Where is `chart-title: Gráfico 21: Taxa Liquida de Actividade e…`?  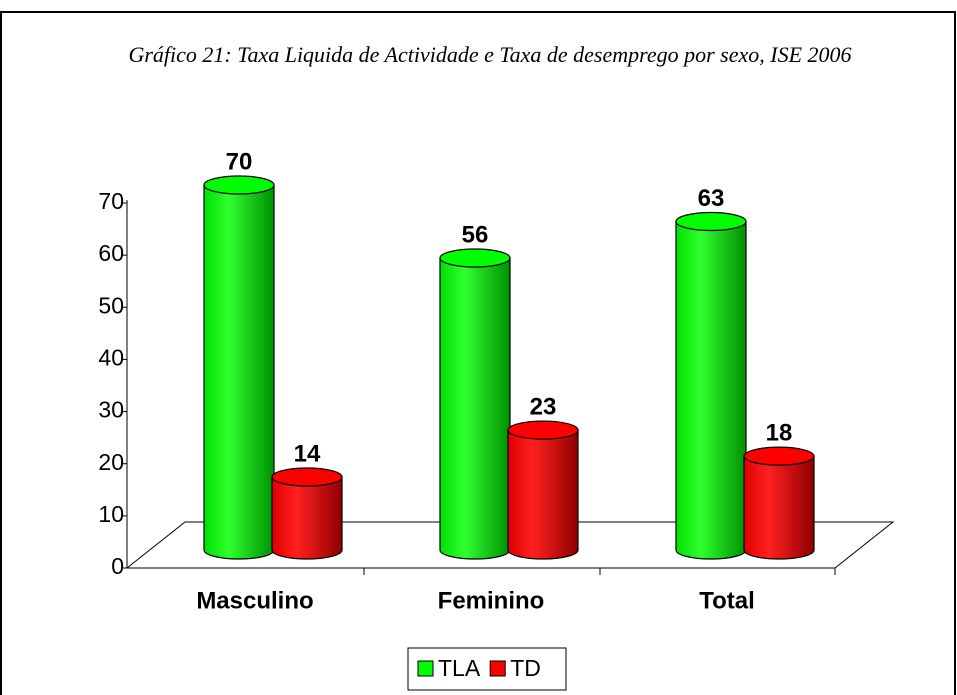
chart-title: Gráfico 21: Taxa Liquida de Actividade e… is located at coordinates (489, 54).